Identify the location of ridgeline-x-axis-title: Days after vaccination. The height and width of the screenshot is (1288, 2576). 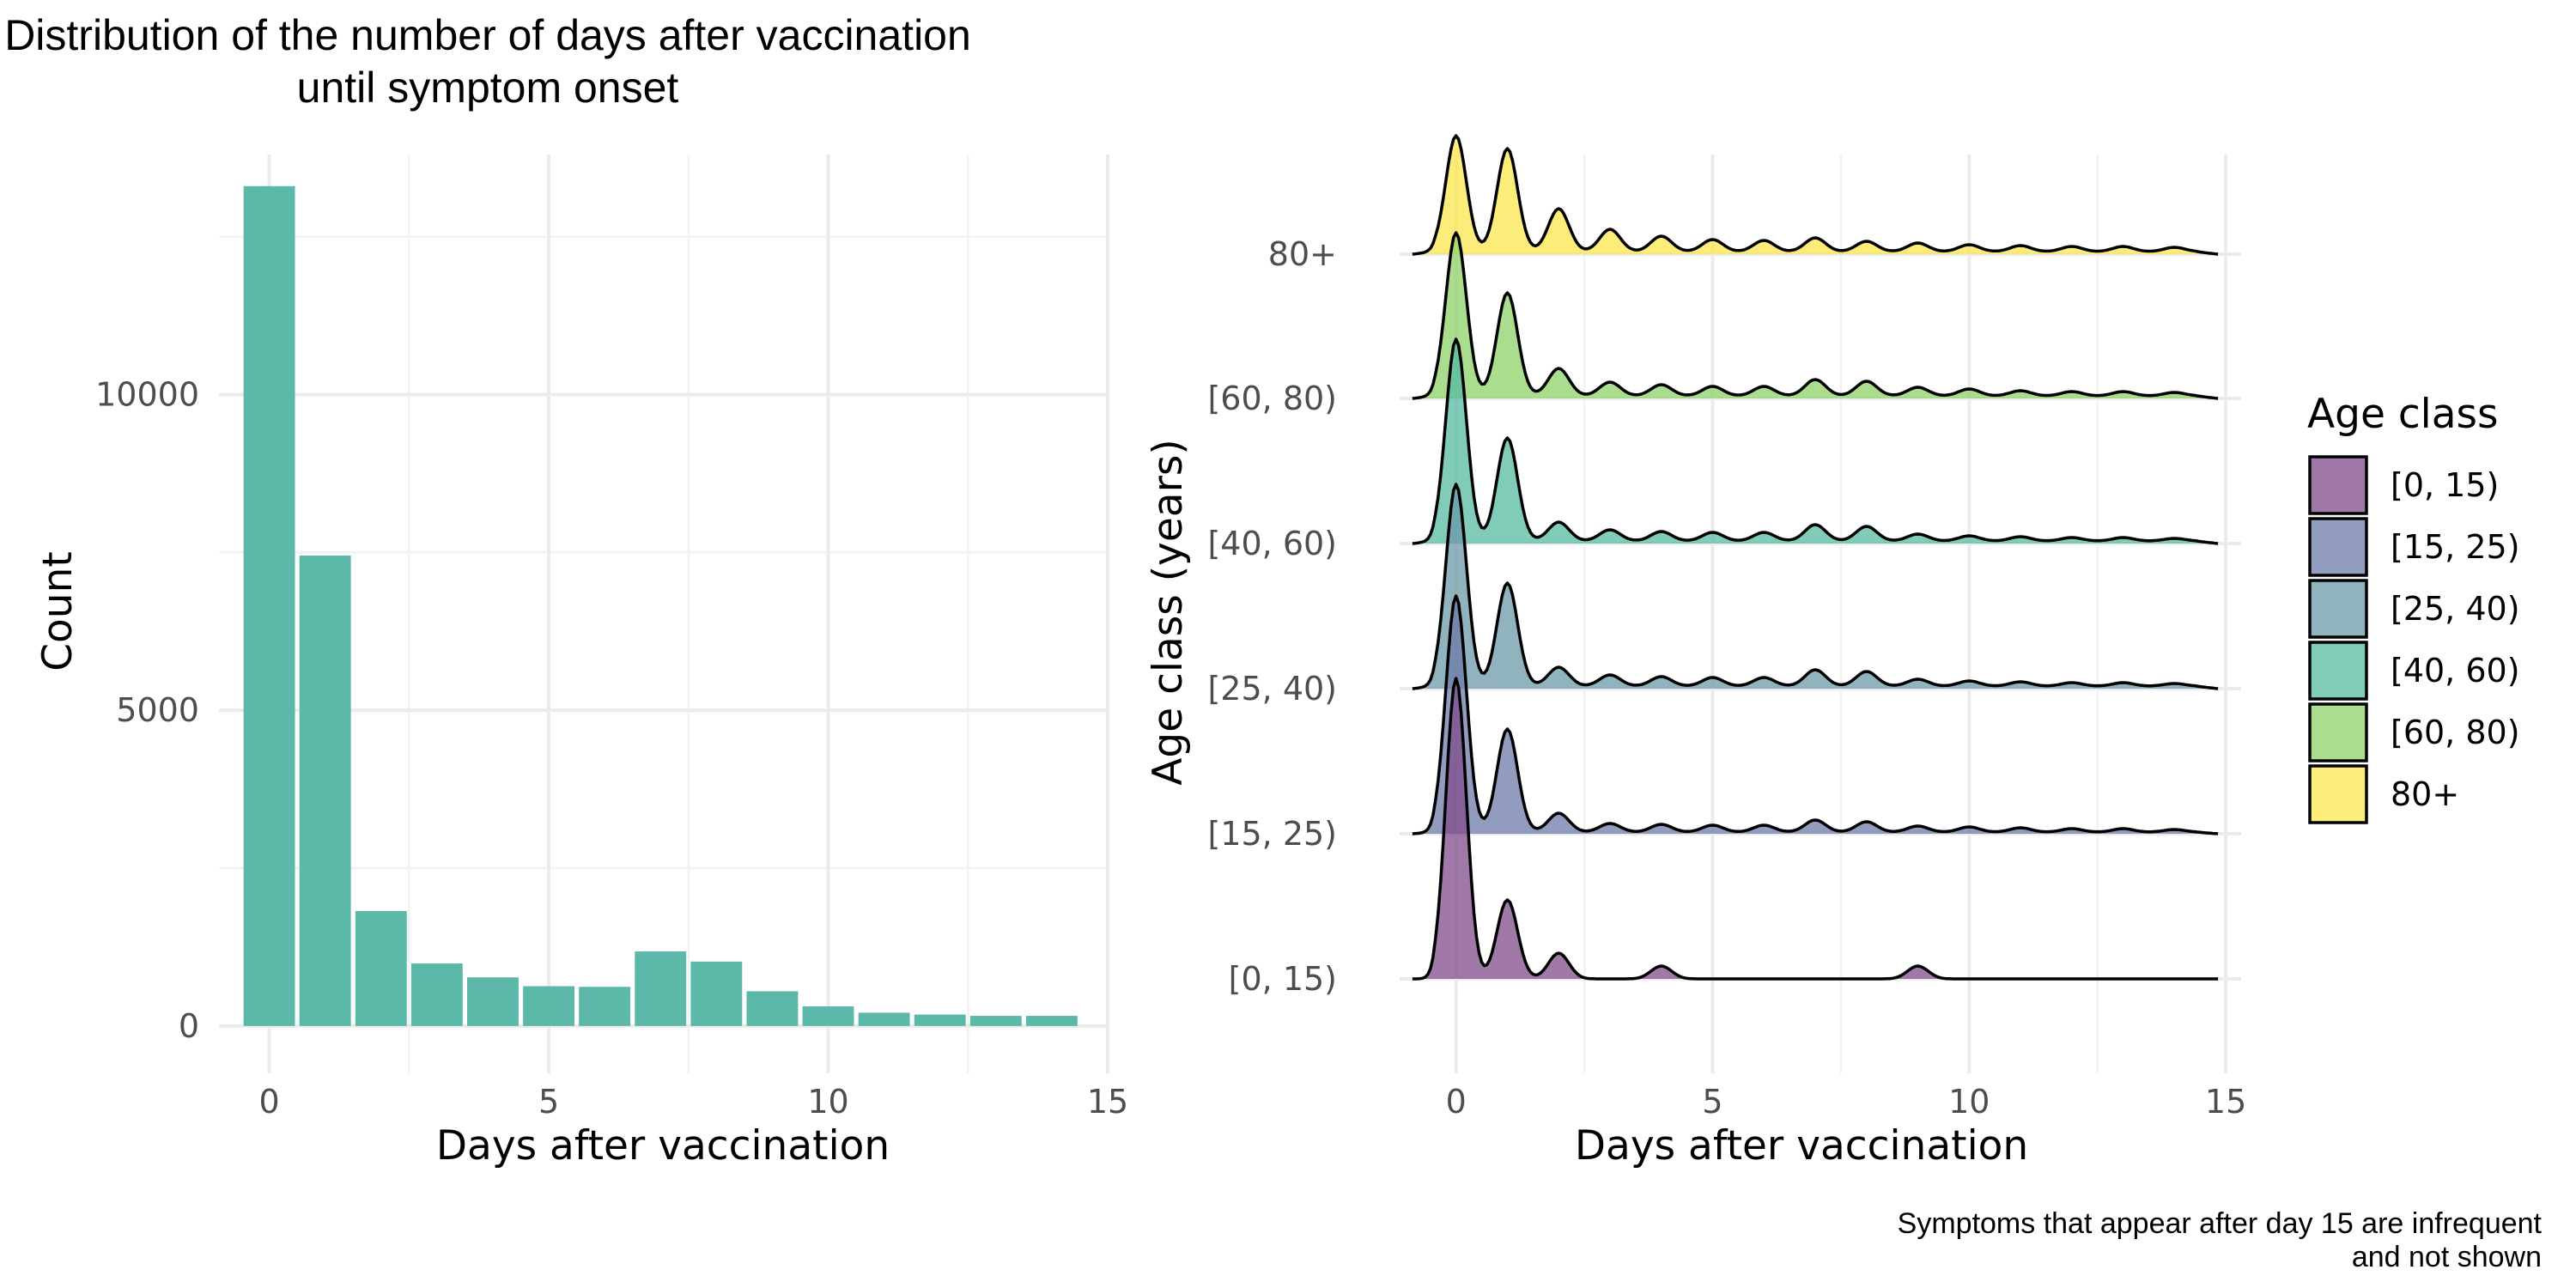
(1801, 1146).